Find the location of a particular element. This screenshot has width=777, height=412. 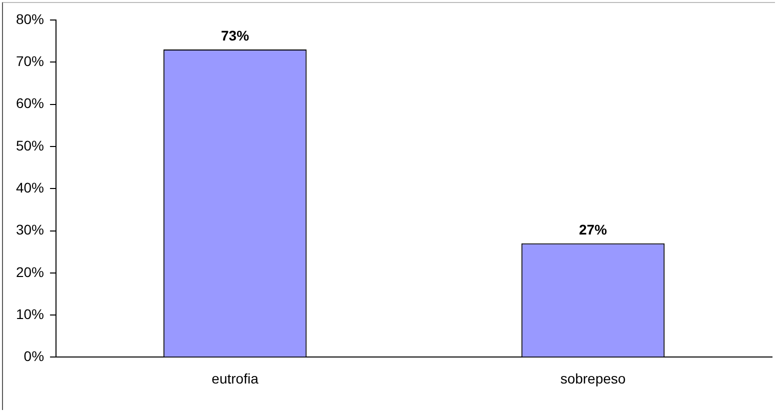

x-tick-label: sobrepeso is located at coordinates (593, 378).